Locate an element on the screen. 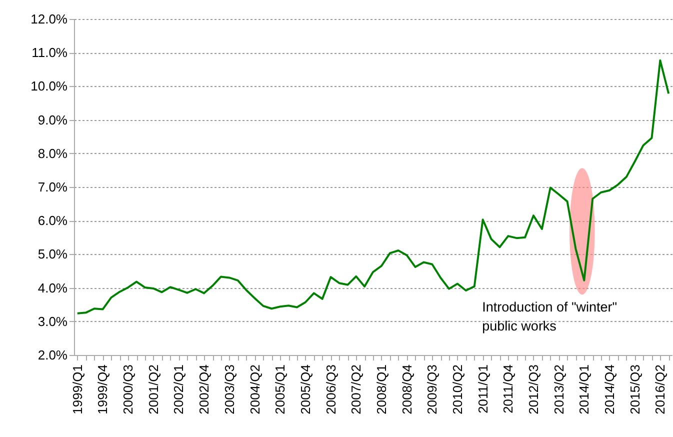 This screenshot has height=437, width=673. y-tick-label: 10.0% is located at coordinates (49, 86).